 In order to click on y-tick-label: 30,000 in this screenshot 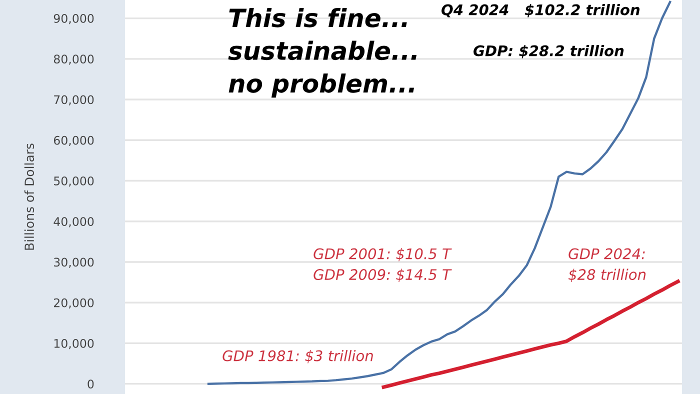, I will do `click(74, 263)`.